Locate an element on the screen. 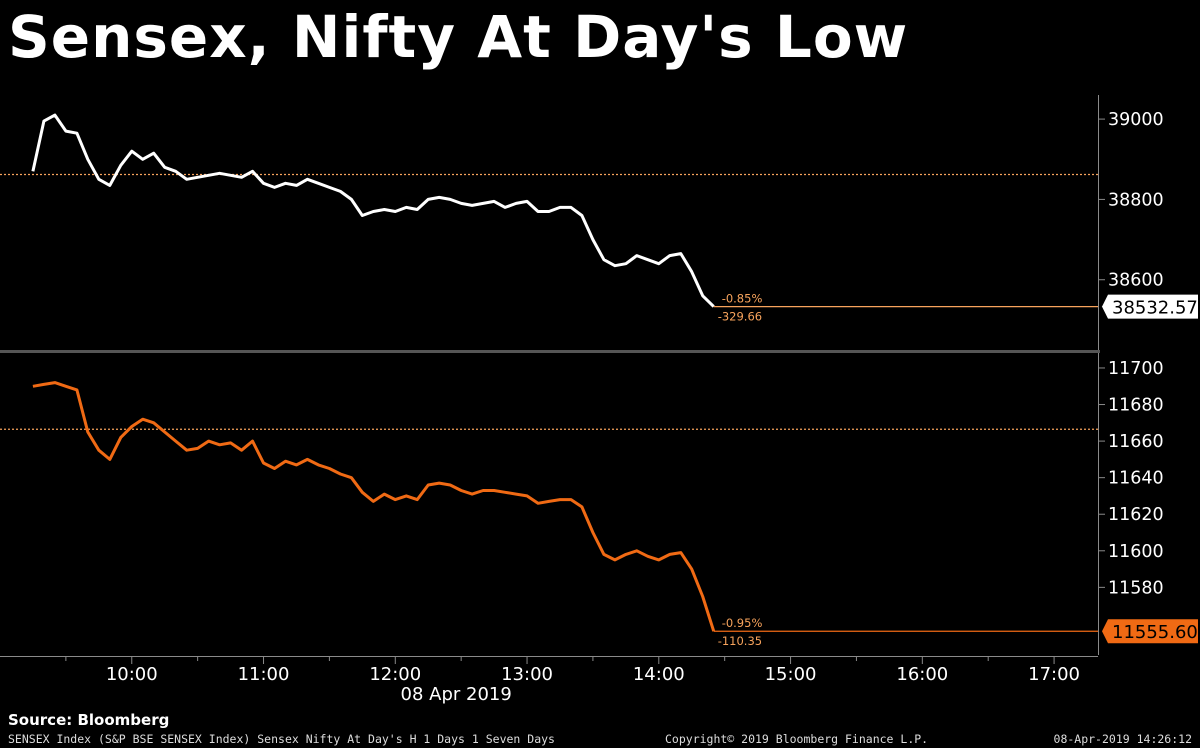 The width and height of the screenshot is (1200, 748). change-pct-nifty: -0.95% is located at coordinates (742, 623).